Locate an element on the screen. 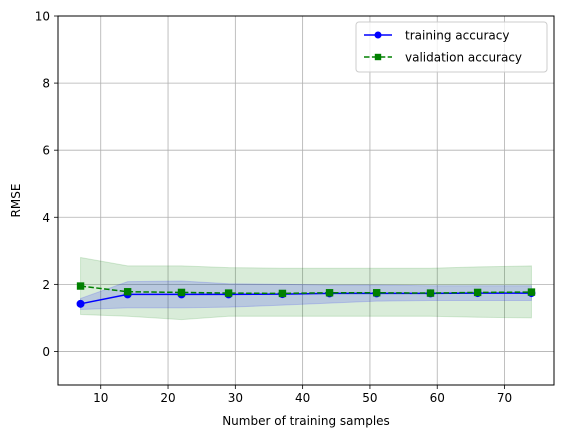 The image size is (563, 438). line-validation-accuracy is located at coordinates (306, 290).